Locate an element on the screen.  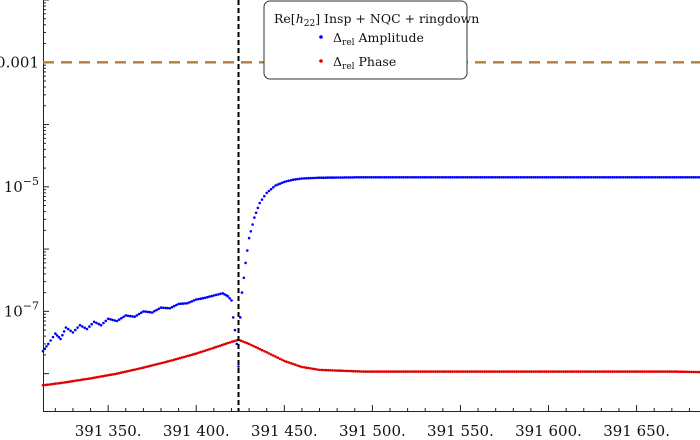
x-tick-label: 391 550. is located at coordinates (460, 431).